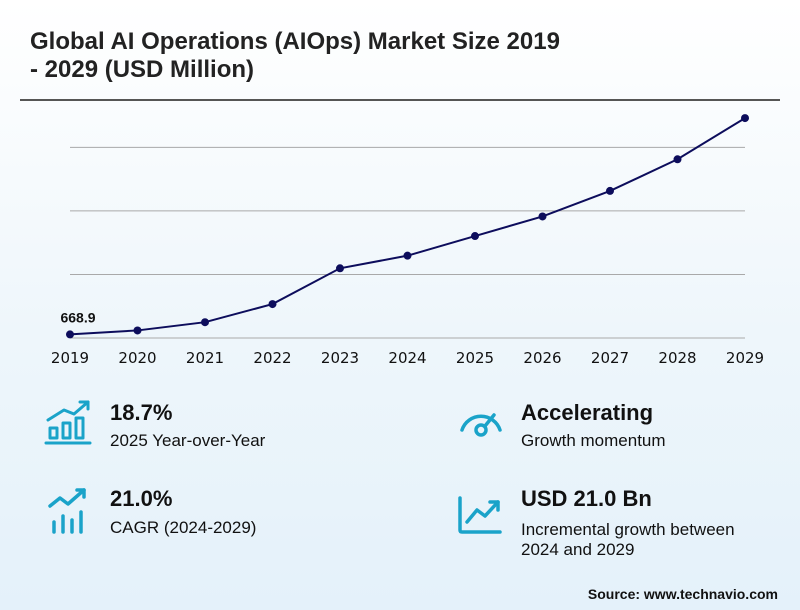 Image resolution: width=800 pixels, height=610 pixels. What do you see at coordinates (137, 358) in the screenshot?
I see `x-tick-label: 2020` at bounding box center [137, 358].